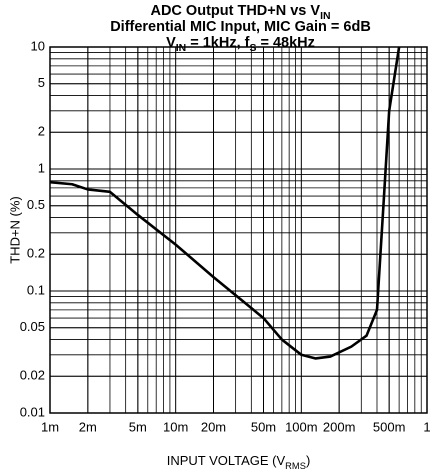 Image resolution: width=438 pixels, height=474 pixels. Describe the element at coordinates (213, 426) in the screenshot. I see `x-tick-label: 20m` at that location.